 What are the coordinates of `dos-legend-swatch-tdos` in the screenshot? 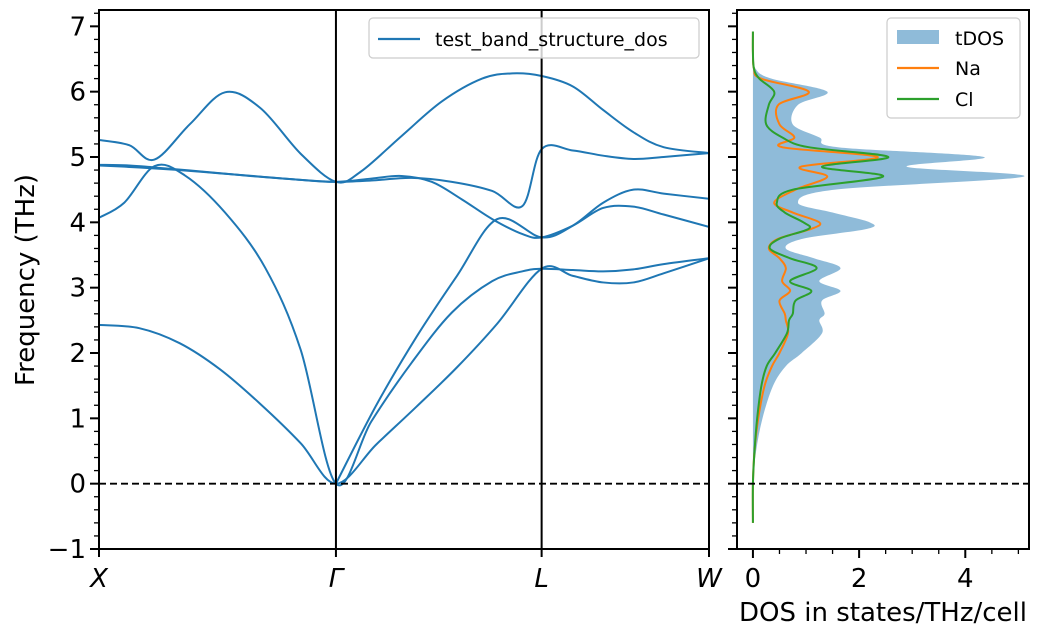 It's located at (918, 37).